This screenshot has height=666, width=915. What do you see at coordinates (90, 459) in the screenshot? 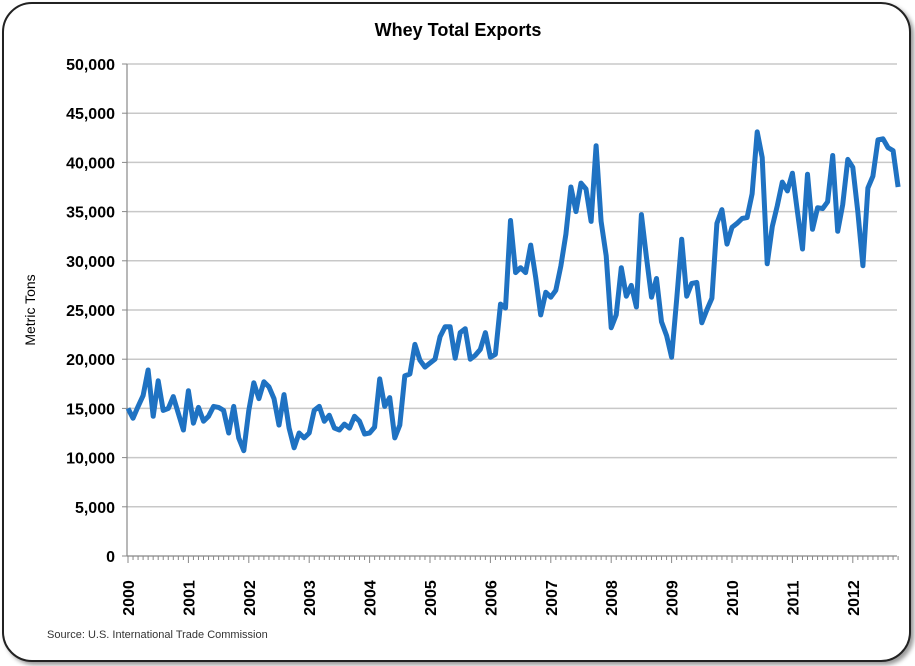
I see `y-tick-label: 10,000` at bounding box center [90, 459].